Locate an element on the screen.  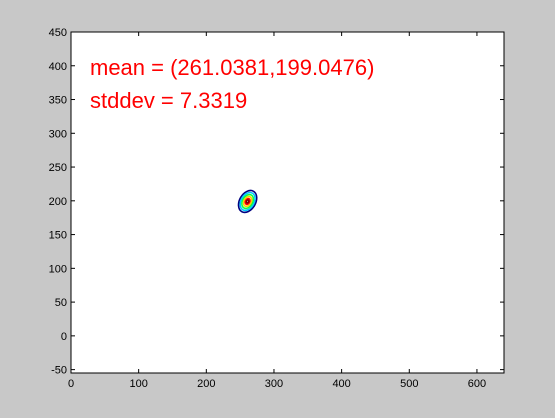
x-tick-label: 600 is located at coordinates (477, 384).